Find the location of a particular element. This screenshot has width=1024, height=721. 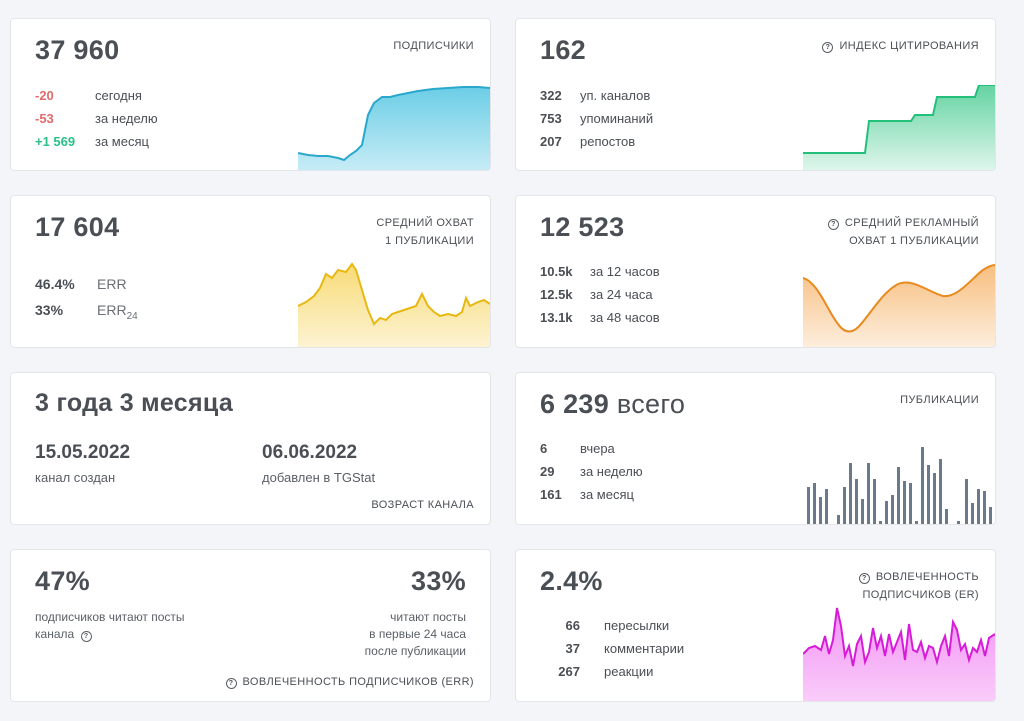

ad-reach-sparkline is located at coordinates (899, 305).